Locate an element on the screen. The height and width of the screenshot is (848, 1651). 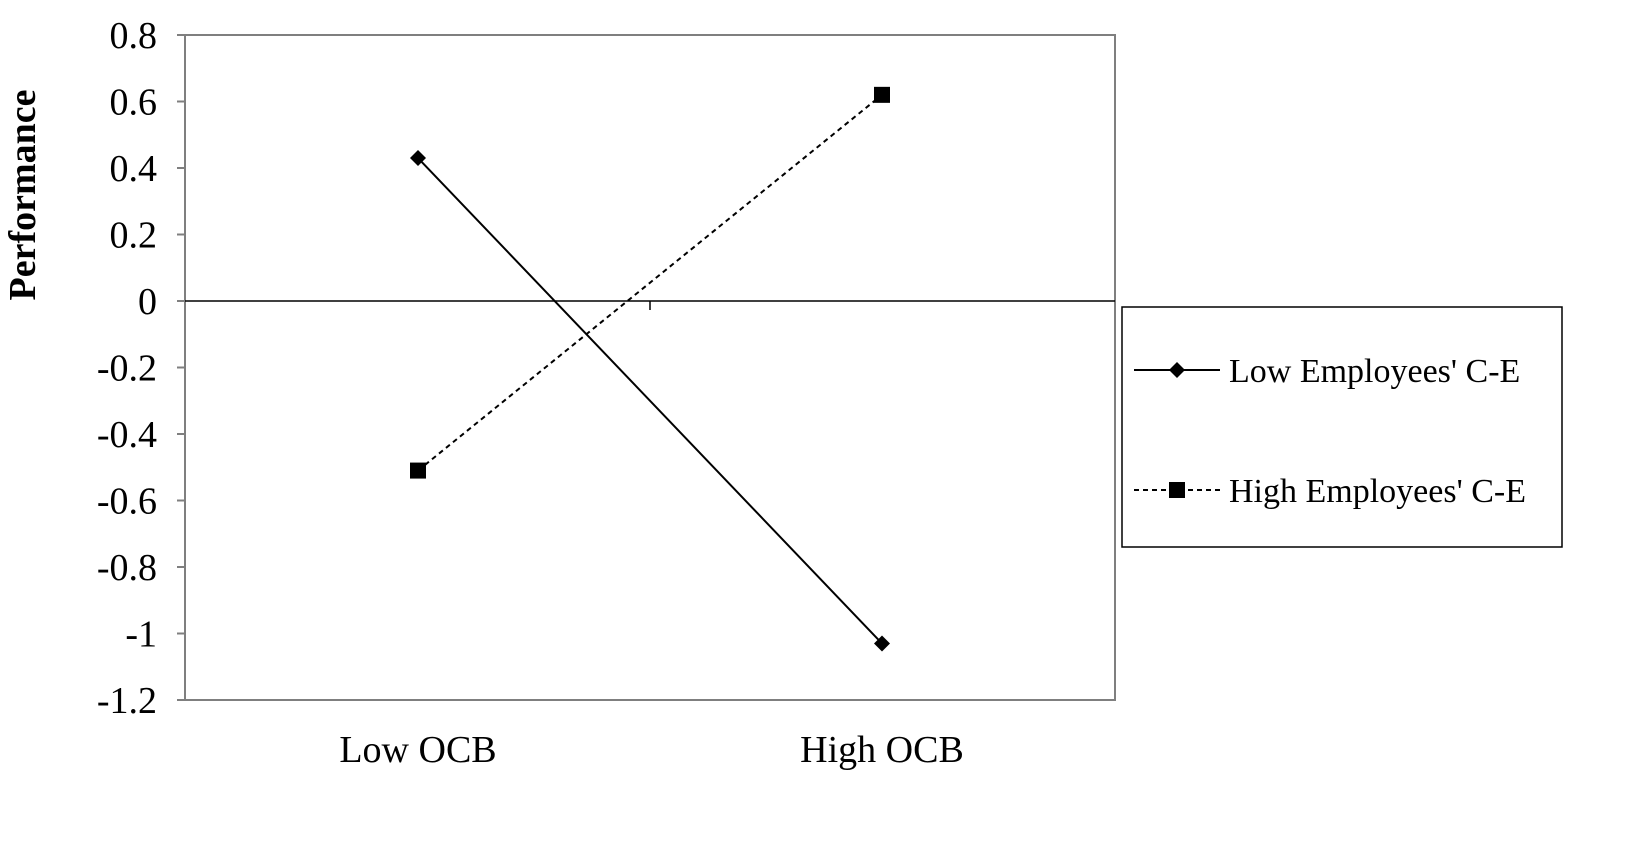
zero-line is located at coordinates (650, 305).